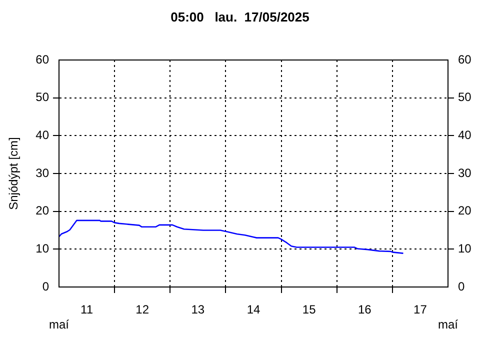 This screenshot has width=480, height=360. I want to click on y-tick-label: 60, so click(43, 59).